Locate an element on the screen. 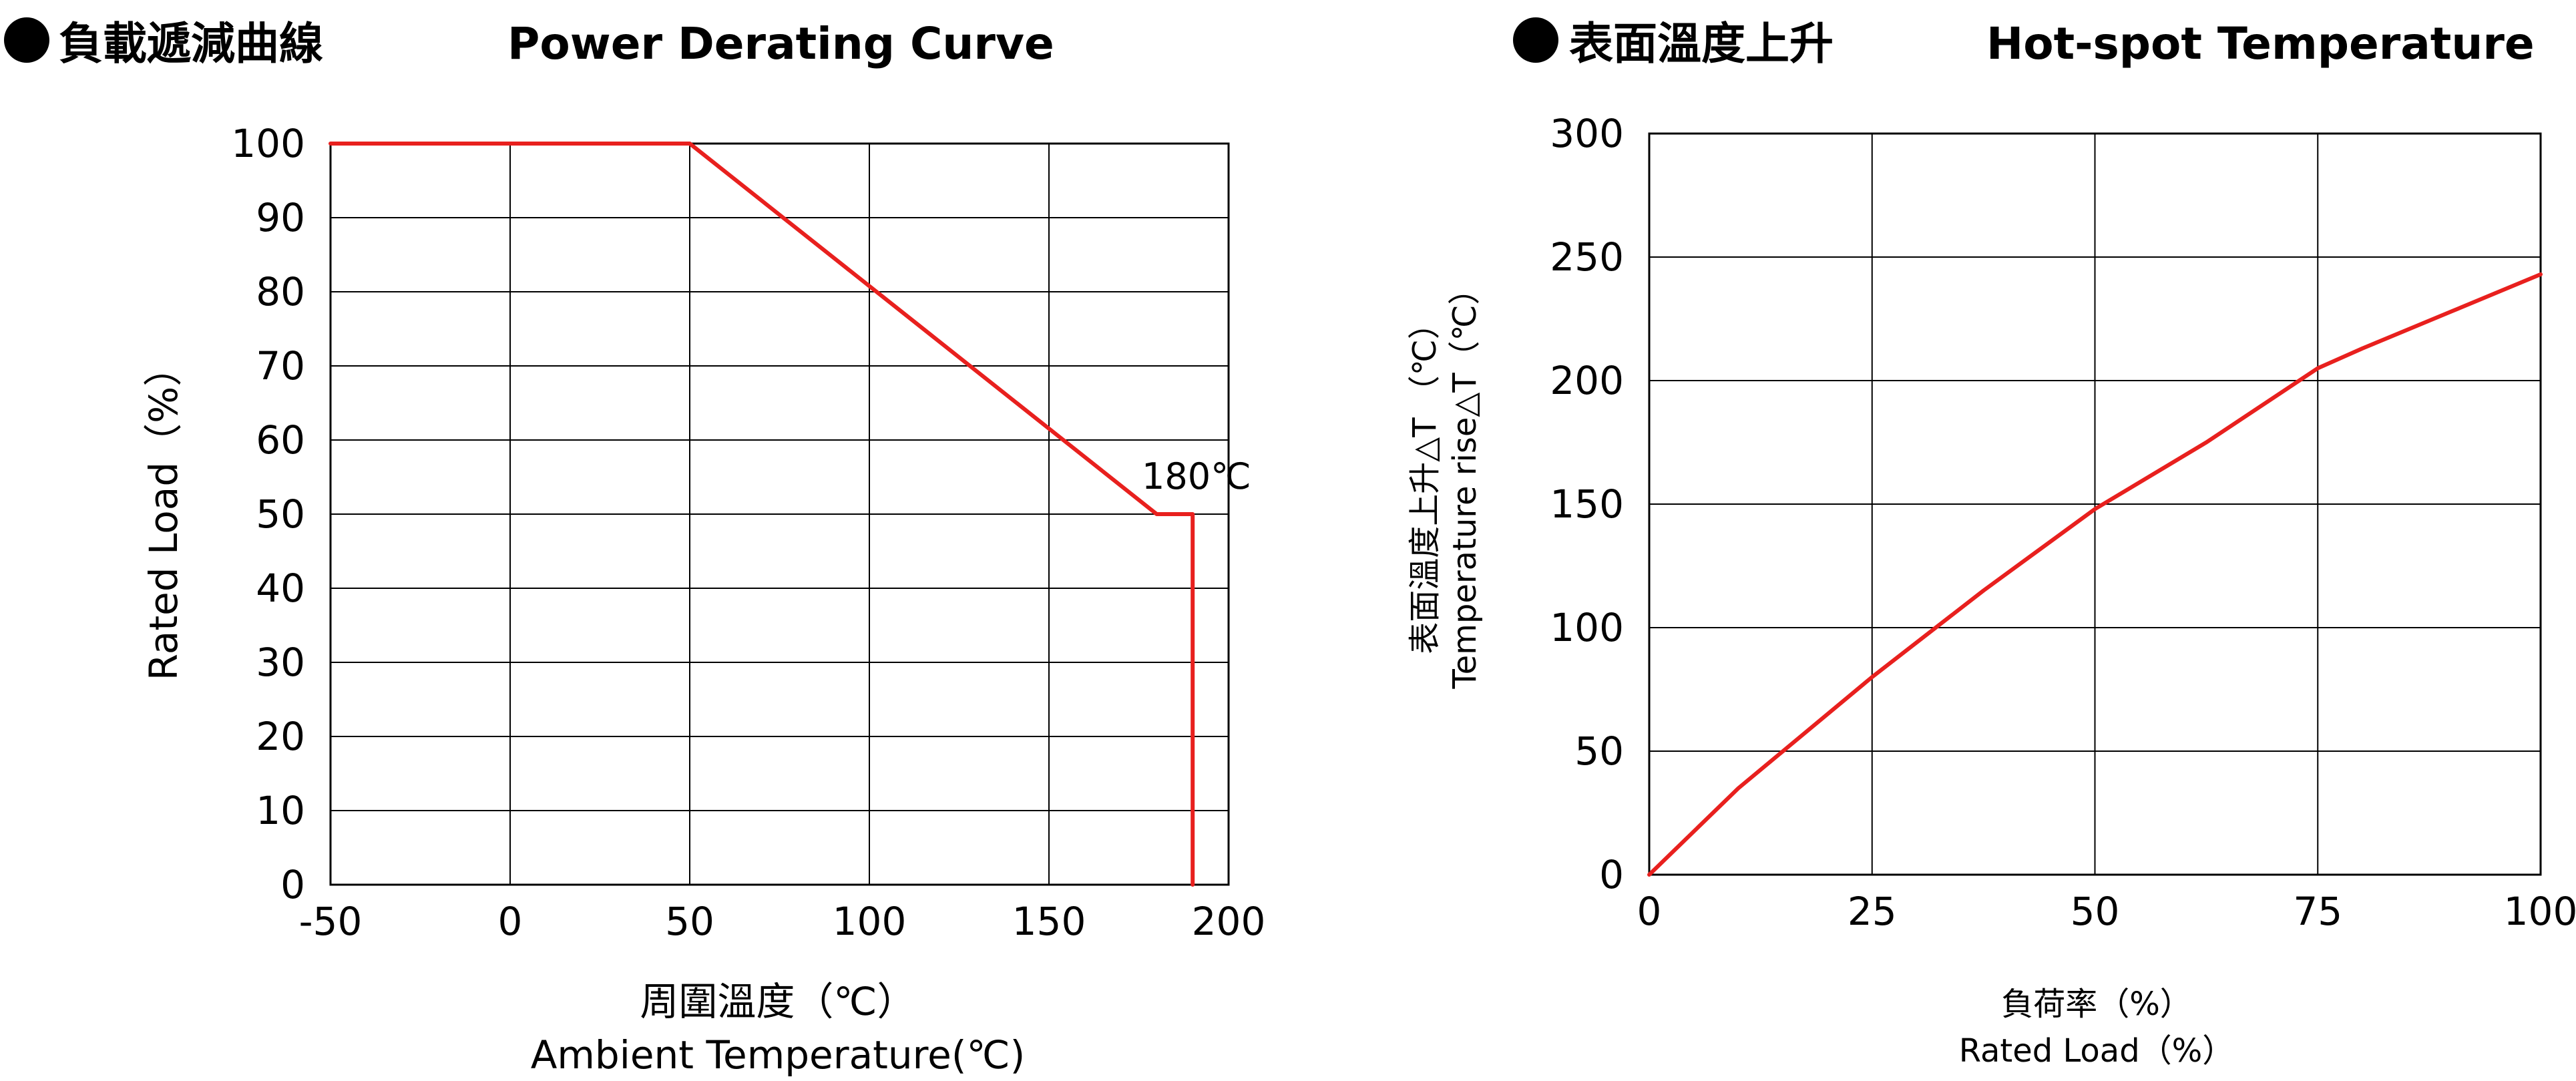  hotspot-y-tick-label: 300 is located at coordinates (1587, 133).